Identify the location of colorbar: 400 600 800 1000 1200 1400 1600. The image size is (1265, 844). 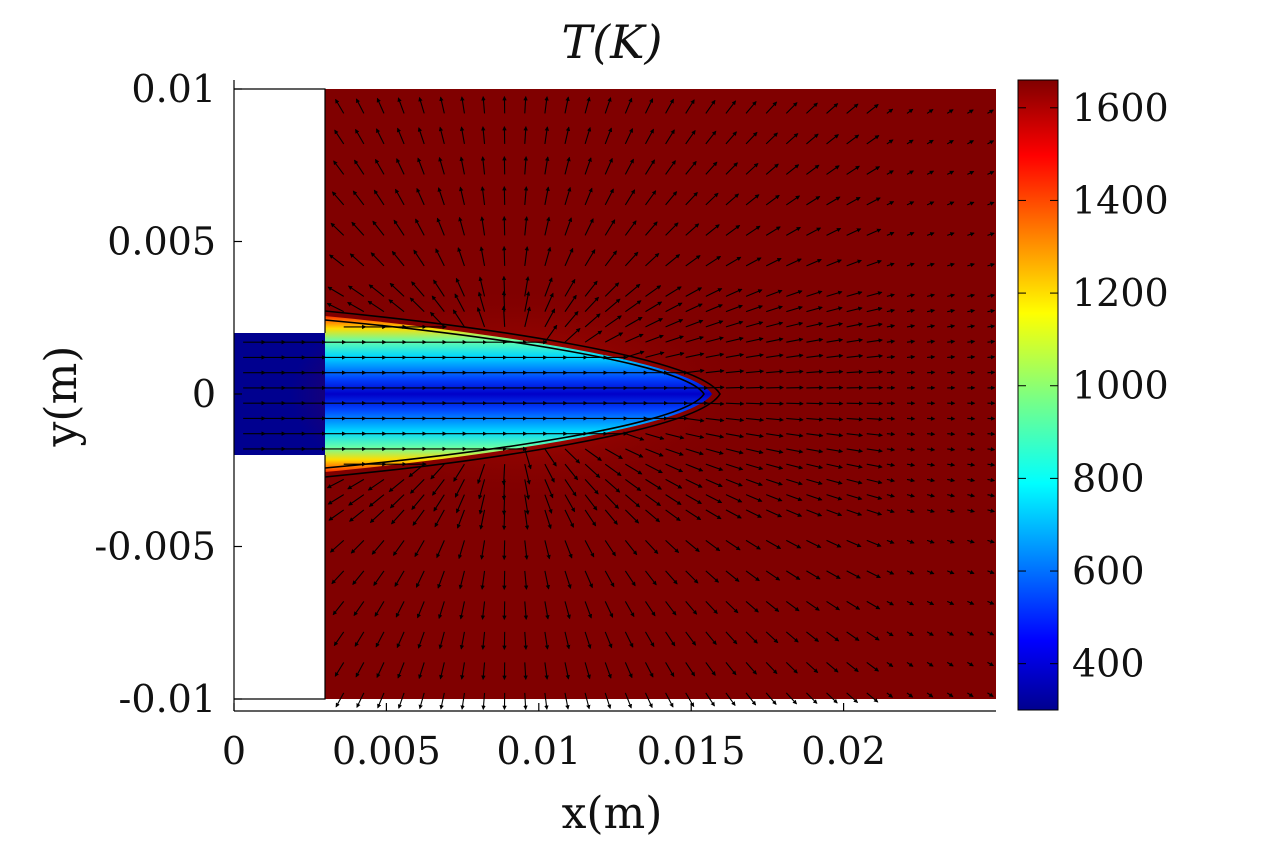
(1093, 395).